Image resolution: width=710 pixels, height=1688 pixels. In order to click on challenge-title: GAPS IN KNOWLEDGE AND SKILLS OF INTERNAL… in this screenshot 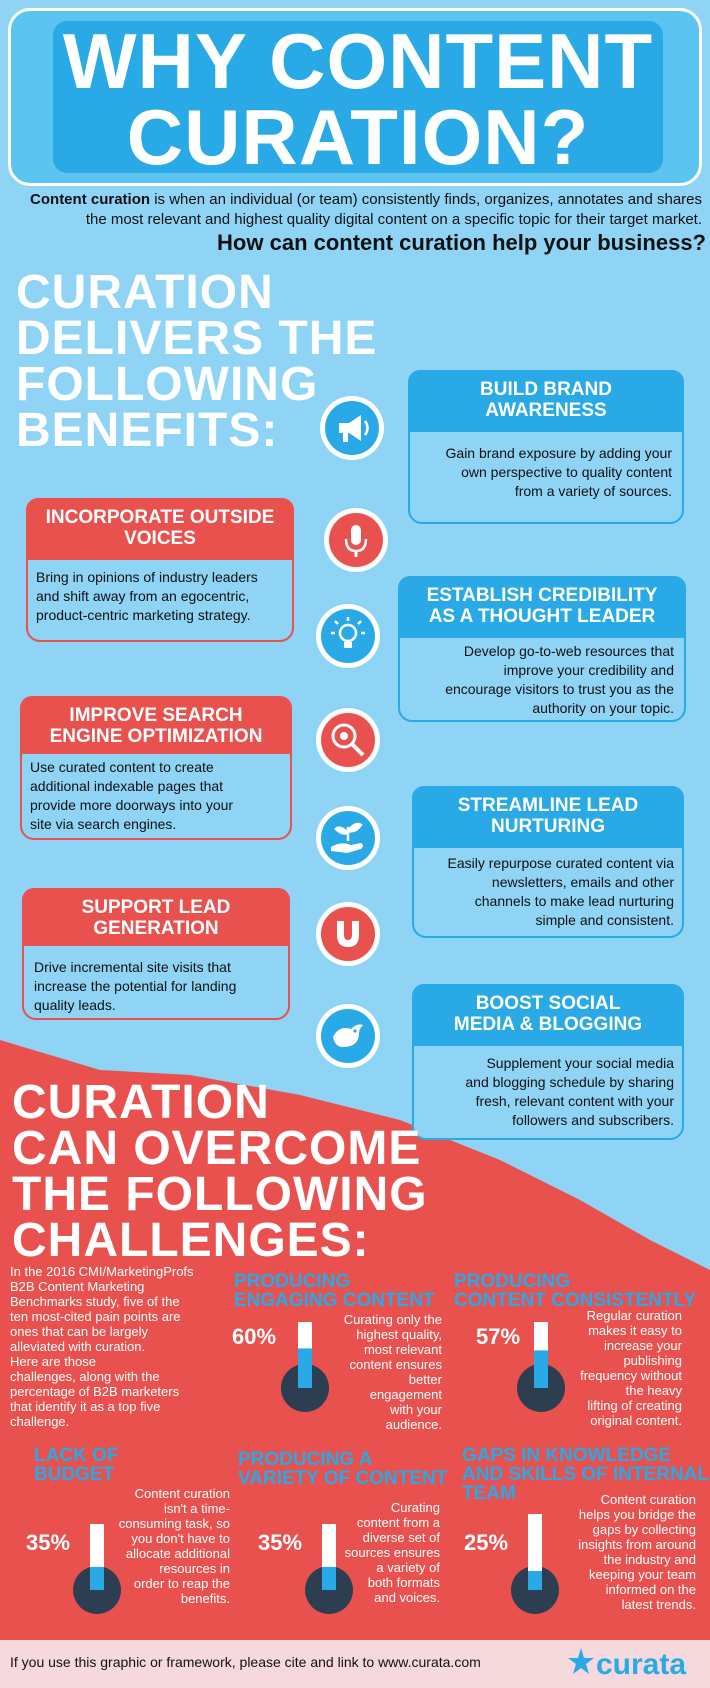, I will do `click(585, 1474)`.